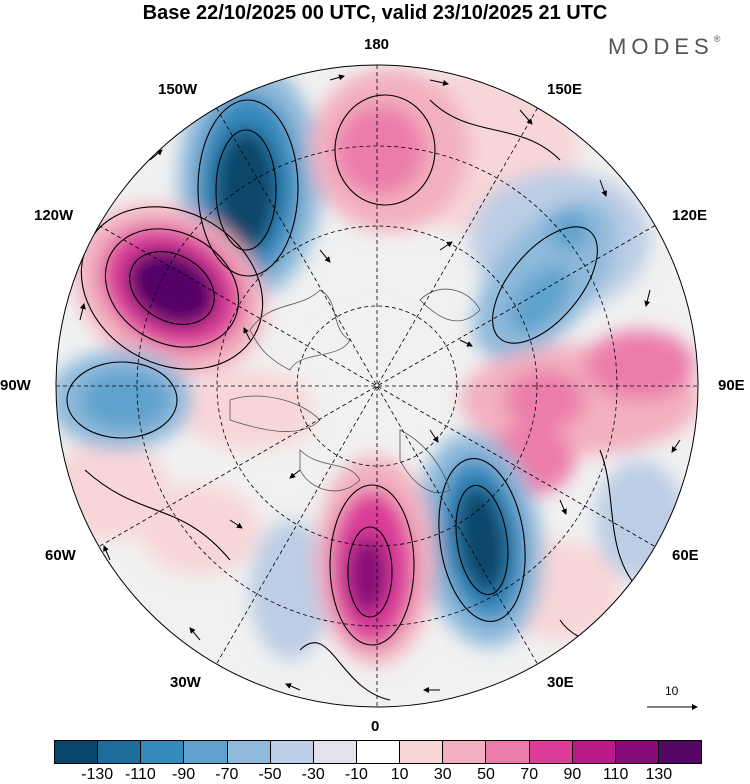  I want to click on colorbar-tick-label: 50, so click(486, 774).